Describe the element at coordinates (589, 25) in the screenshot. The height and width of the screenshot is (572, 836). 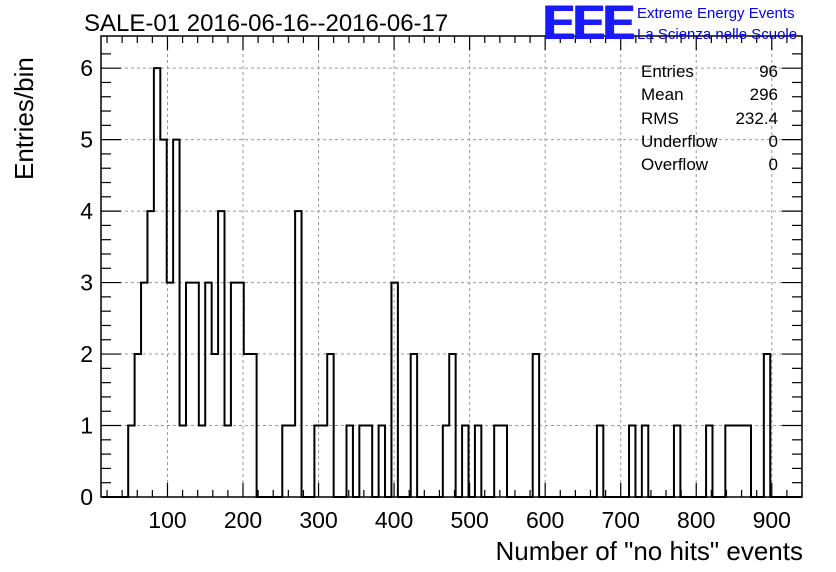
I see `eee-logo: EEE` at that location.